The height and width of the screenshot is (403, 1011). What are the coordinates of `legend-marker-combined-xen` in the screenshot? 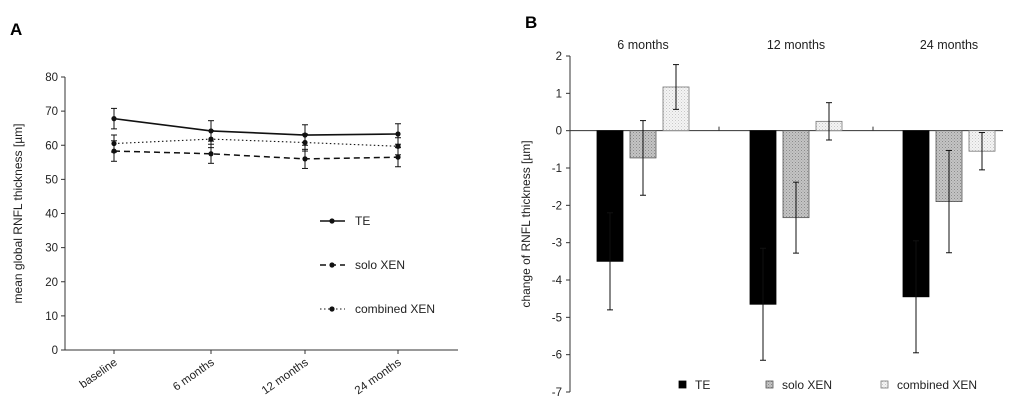 It's located at (332, 309).